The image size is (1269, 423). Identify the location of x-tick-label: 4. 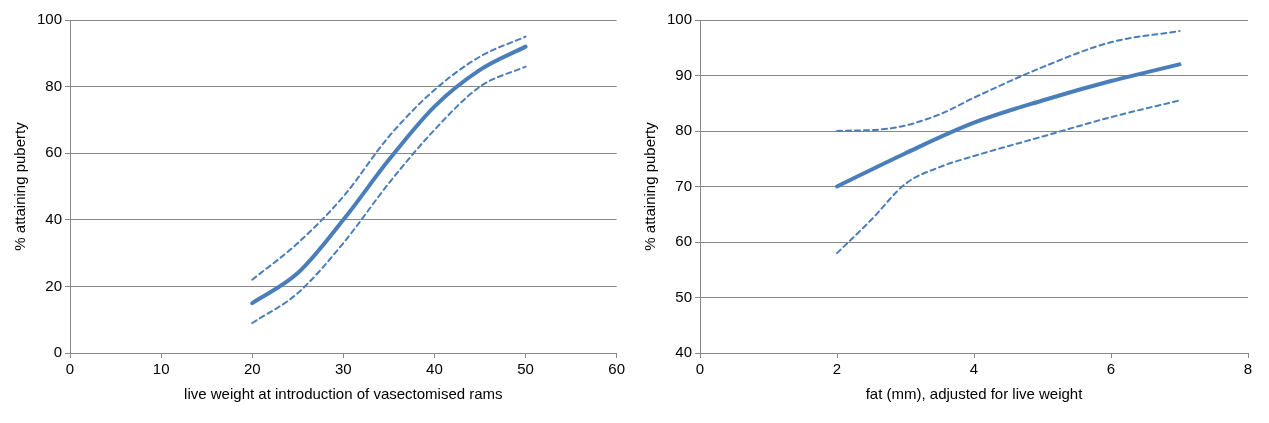
(974, 369).